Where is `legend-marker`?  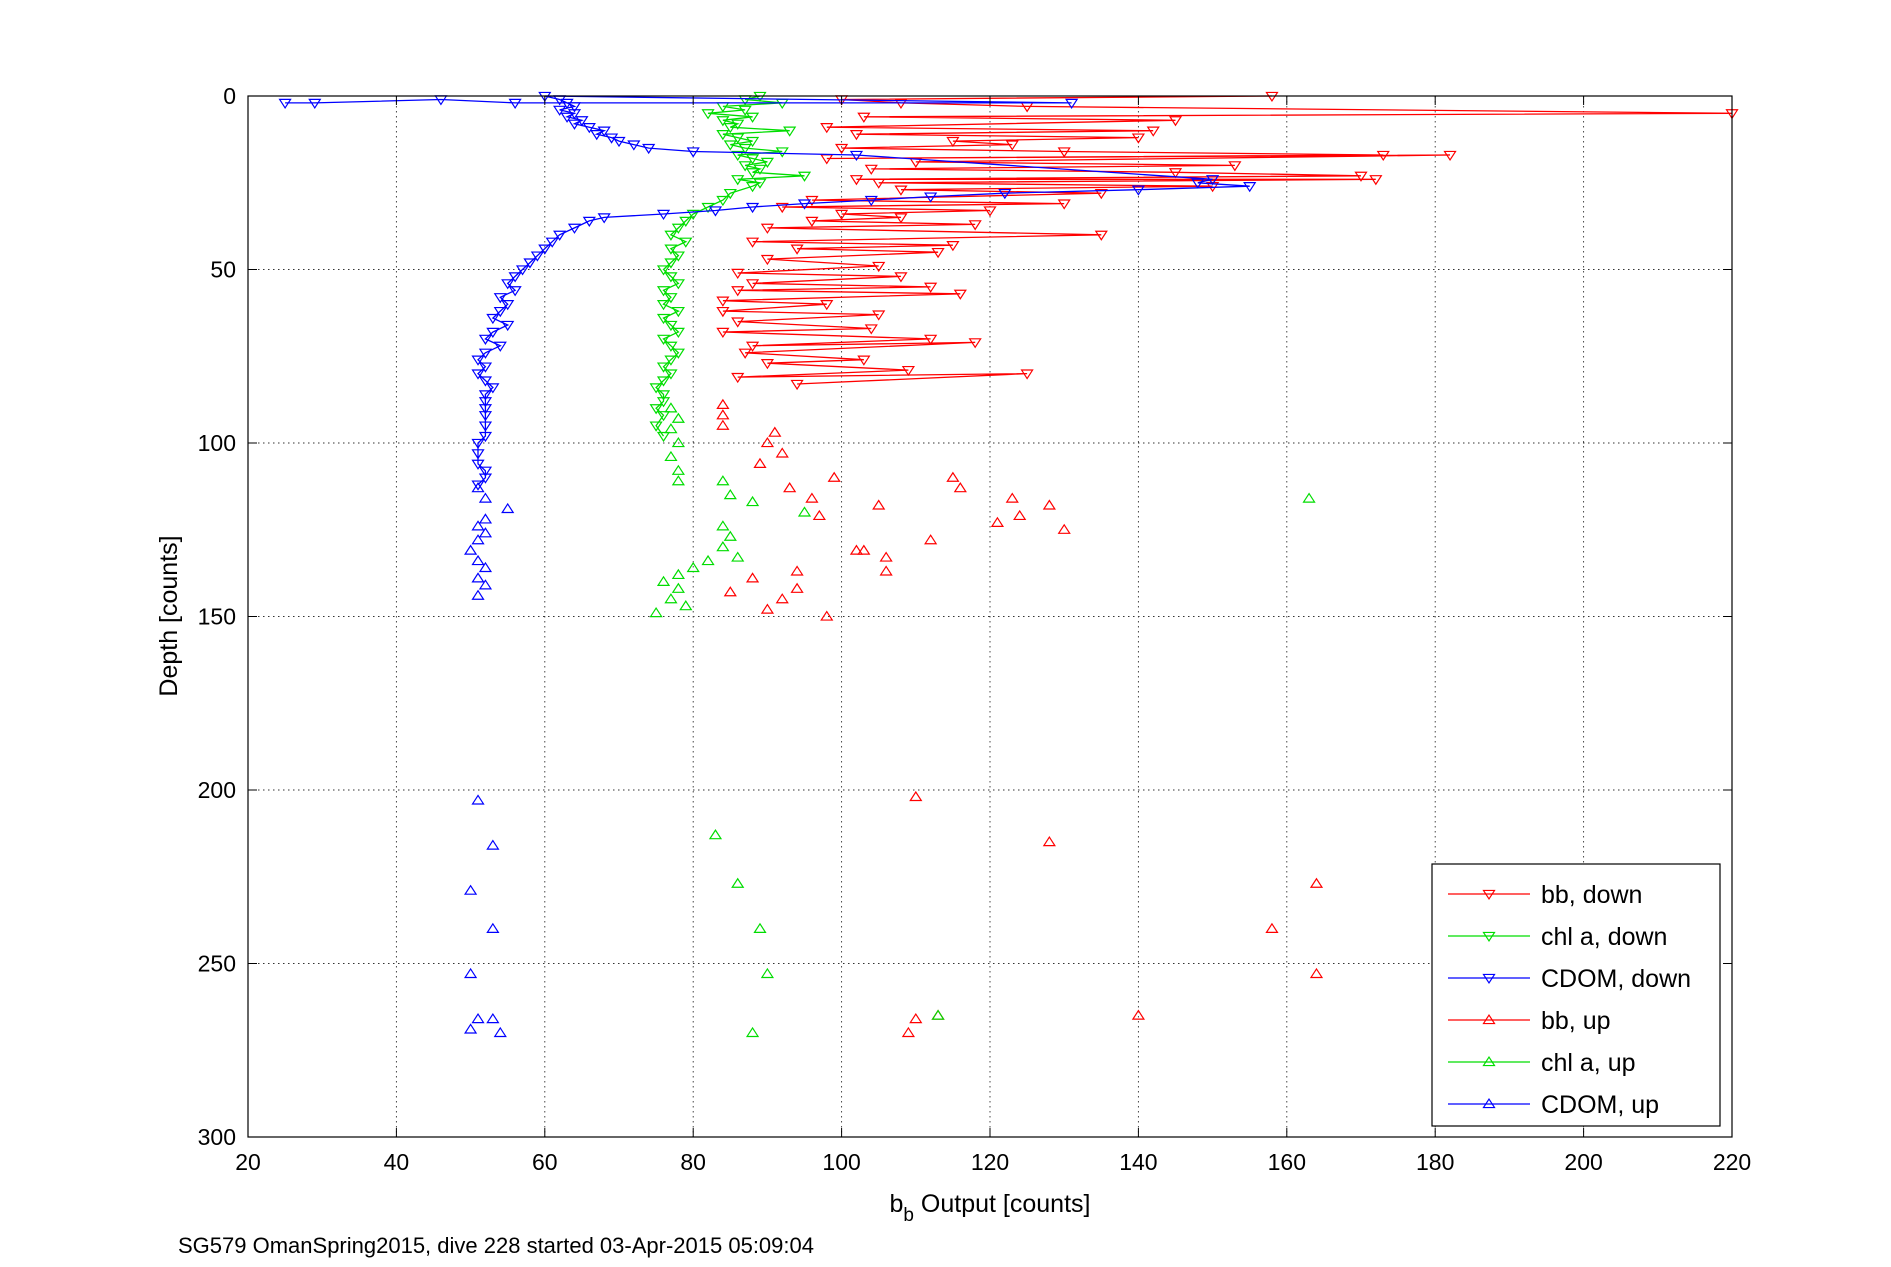
legend-marker is located at coordinates (1489, 895).